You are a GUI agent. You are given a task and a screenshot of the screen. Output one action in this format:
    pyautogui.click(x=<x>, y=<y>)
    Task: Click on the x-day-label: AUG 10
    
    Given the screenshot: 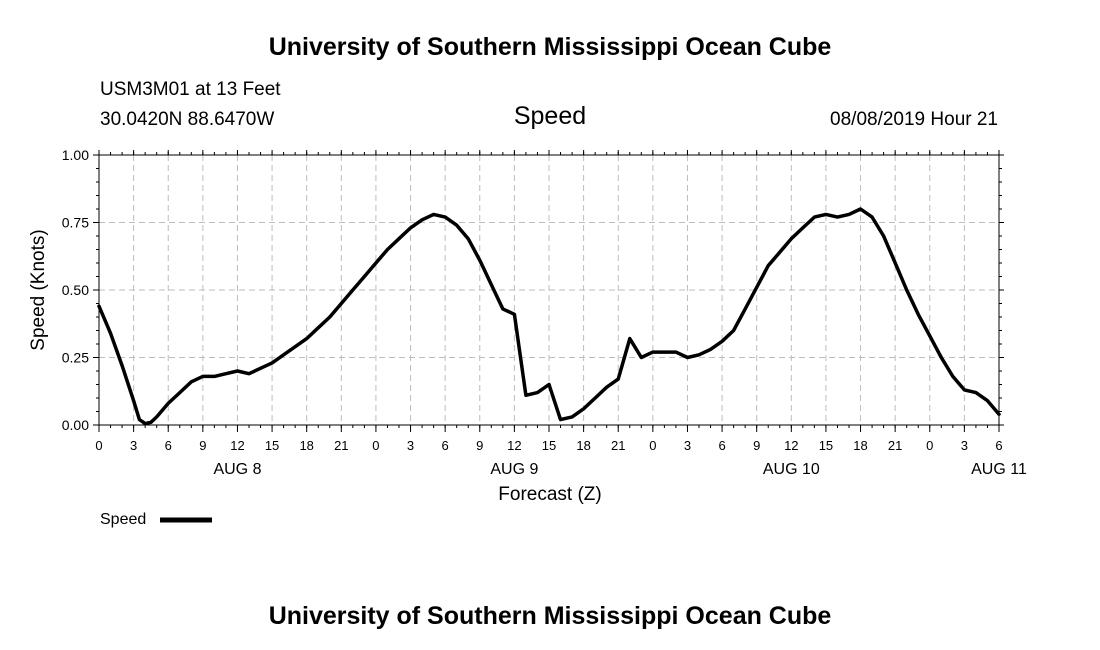 What is the action you would take?
    pyautogui.click(x=791, y=469)
    